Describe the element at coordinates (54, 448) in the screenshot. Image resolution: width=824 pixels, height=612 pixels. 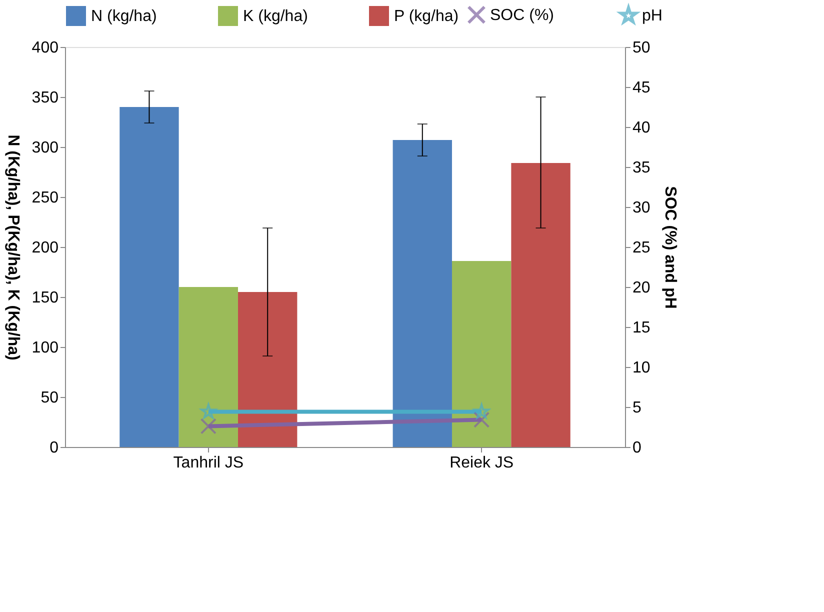
I see `y-tick-label: 0` at that location.